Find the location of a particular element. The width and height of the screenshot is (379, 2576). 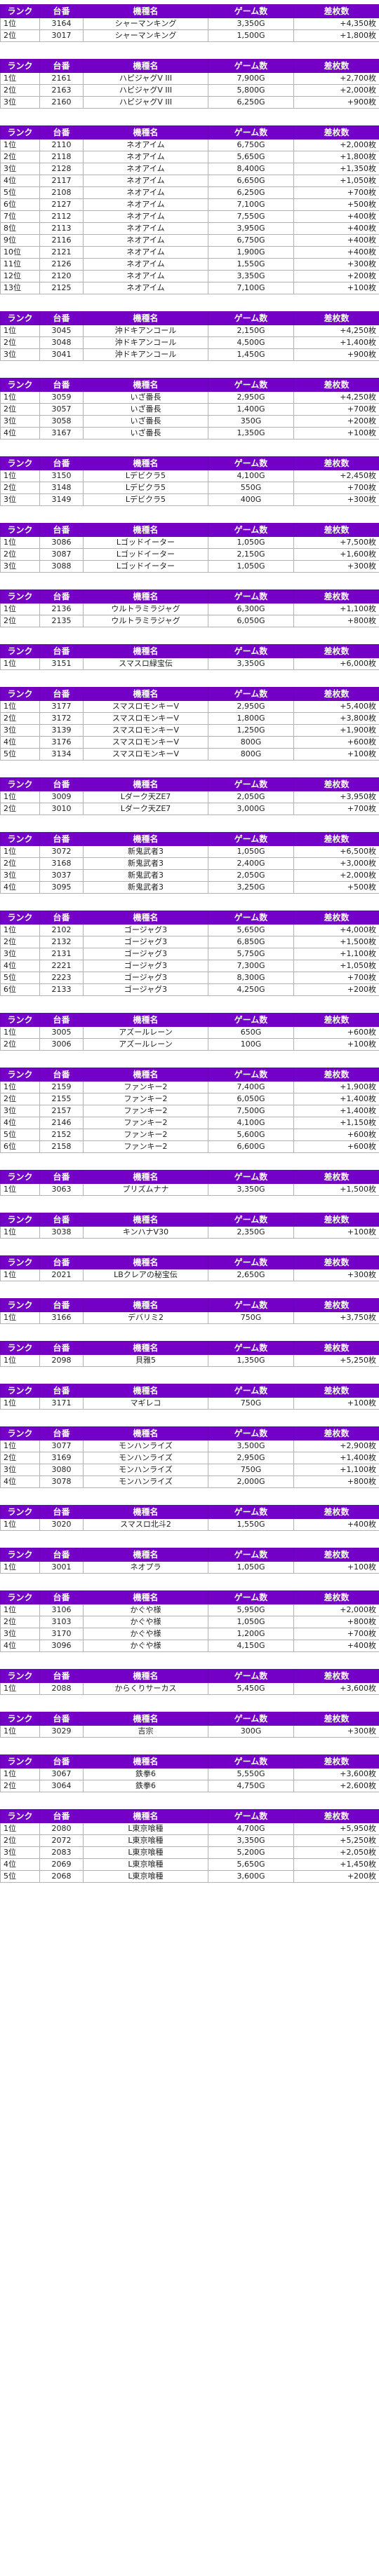

ranking-table: ランク 台番 機種名 ゲーム数 差枚数 1位 3063 プリズムナナ 3,350G +1,500枚 is located at coordinates (189, 1183).